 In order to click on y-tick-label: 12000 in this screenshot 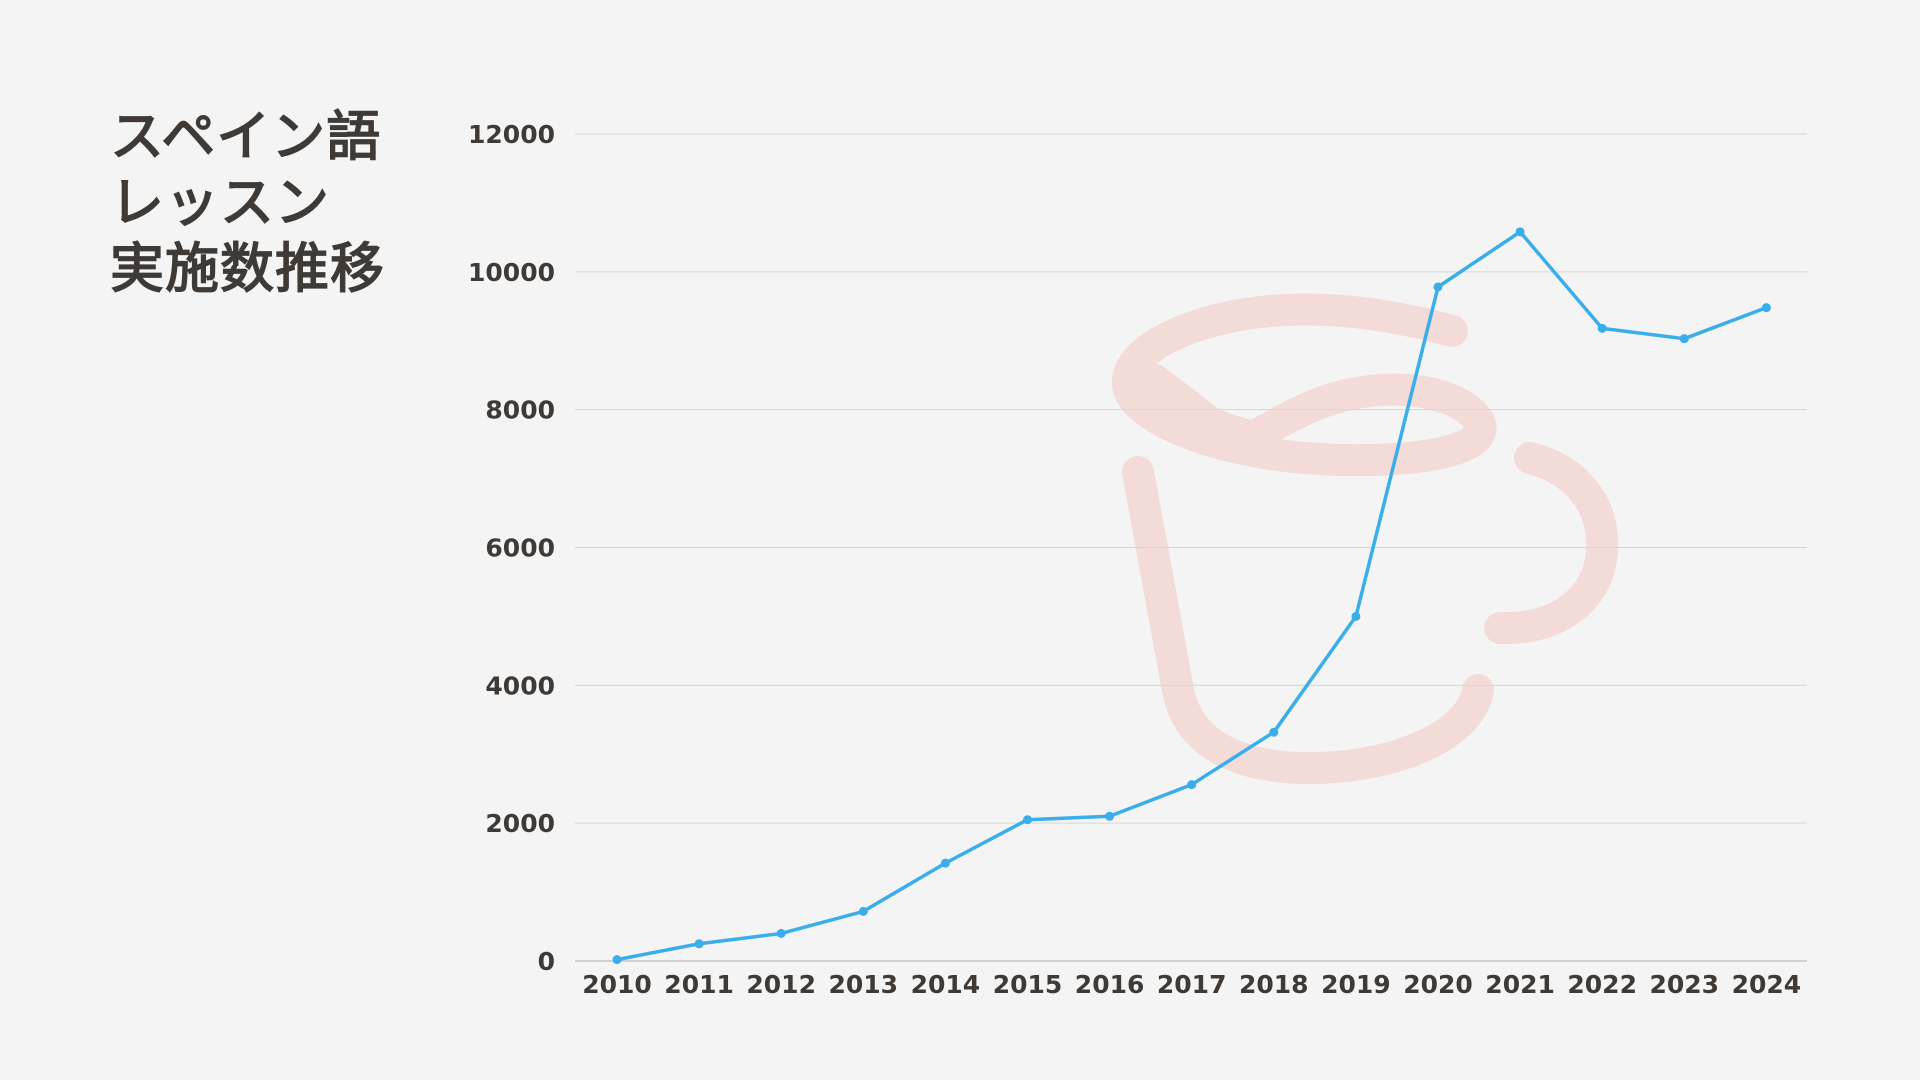, I will do `click(511, 134)`.